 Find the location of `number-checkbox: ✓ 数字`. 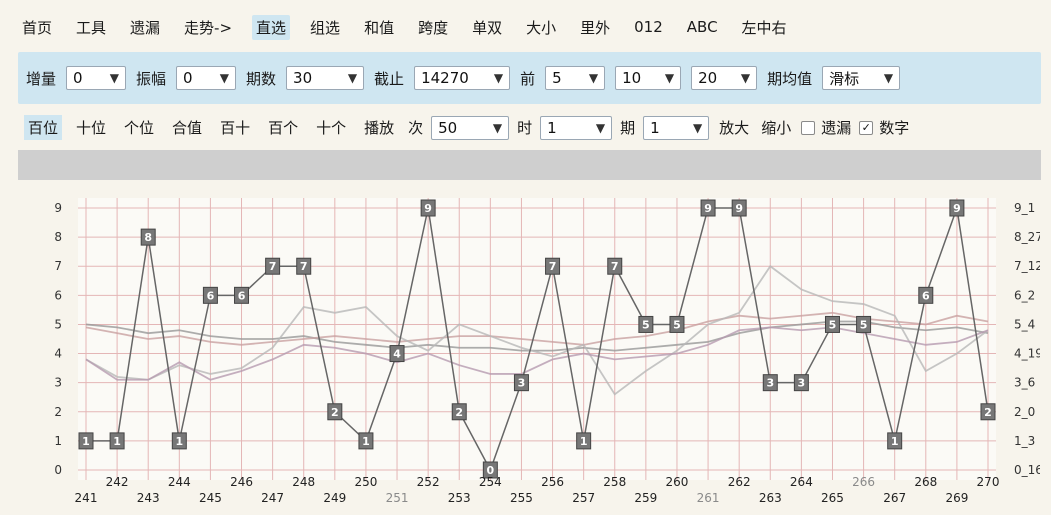

number-checkbox: ✓ 数字 is located at coordinates (884, 127).